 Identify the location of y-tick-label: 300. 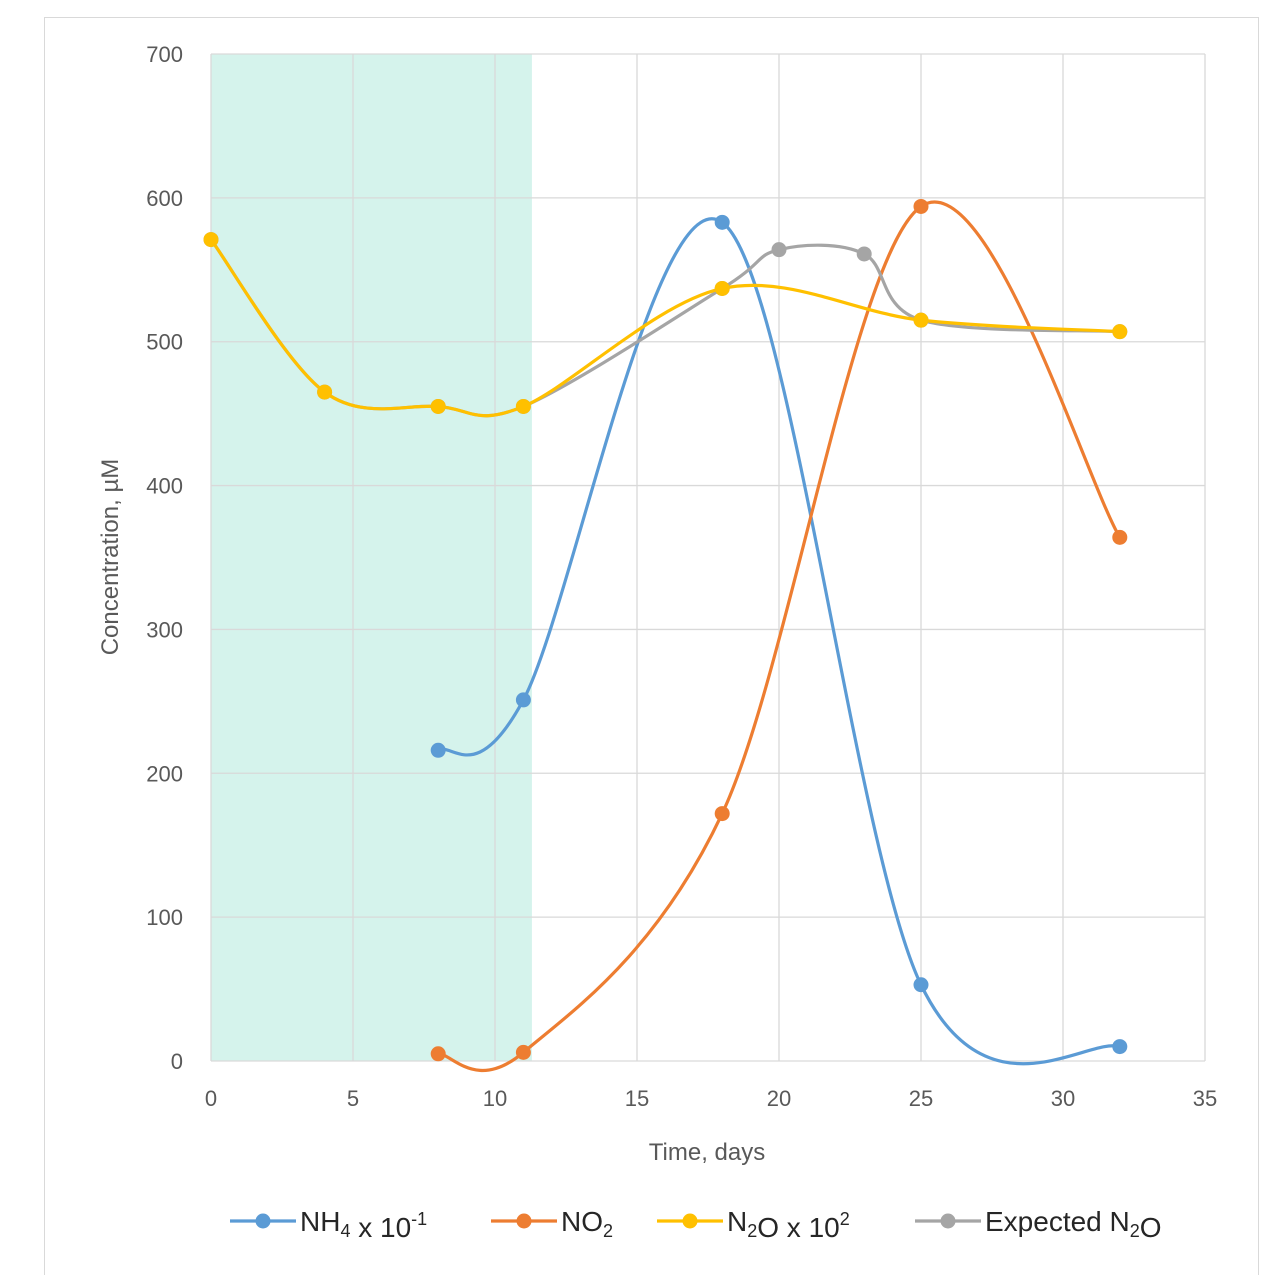
(164, 629).